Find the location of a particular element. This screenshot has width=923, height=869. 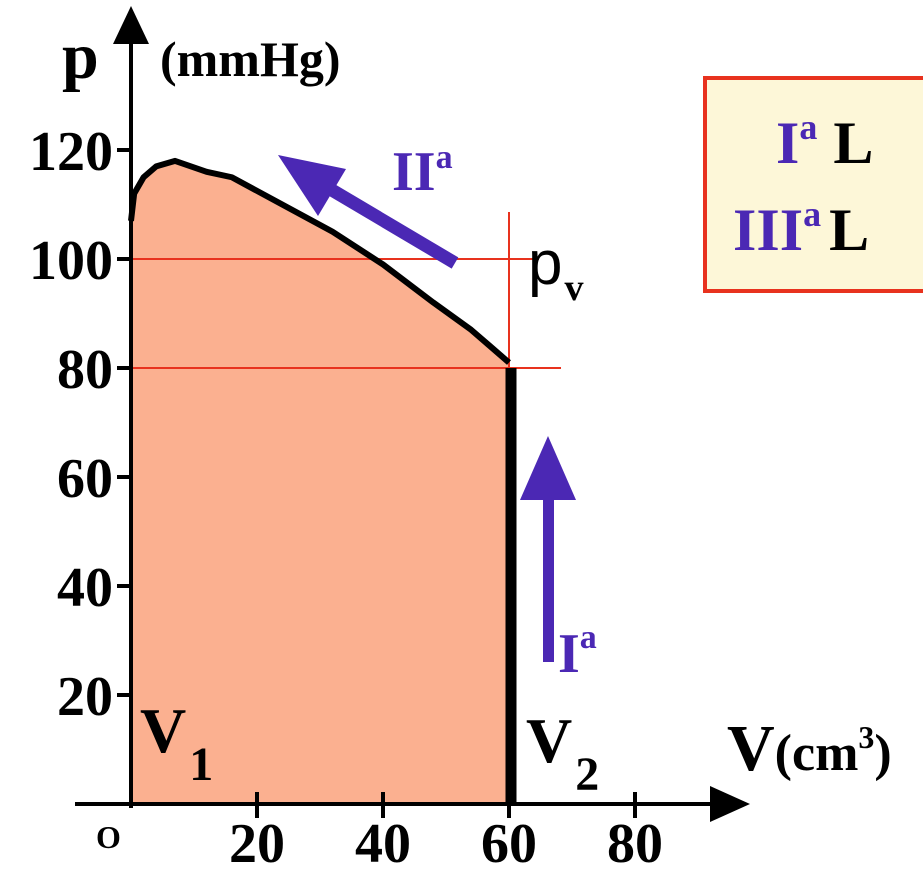

x-axis-arrowhead is located at coordinates (730, 804).